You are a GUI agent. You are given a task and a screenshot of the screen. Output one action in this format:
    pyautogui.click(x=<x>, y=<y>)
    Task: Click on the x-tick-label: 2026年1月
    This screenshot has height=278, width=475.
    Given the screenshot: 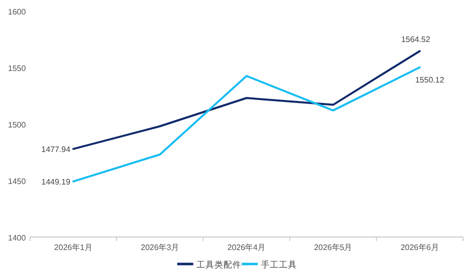 What is the action you would take?
    pyautogui.click(x=73, y=247)
    